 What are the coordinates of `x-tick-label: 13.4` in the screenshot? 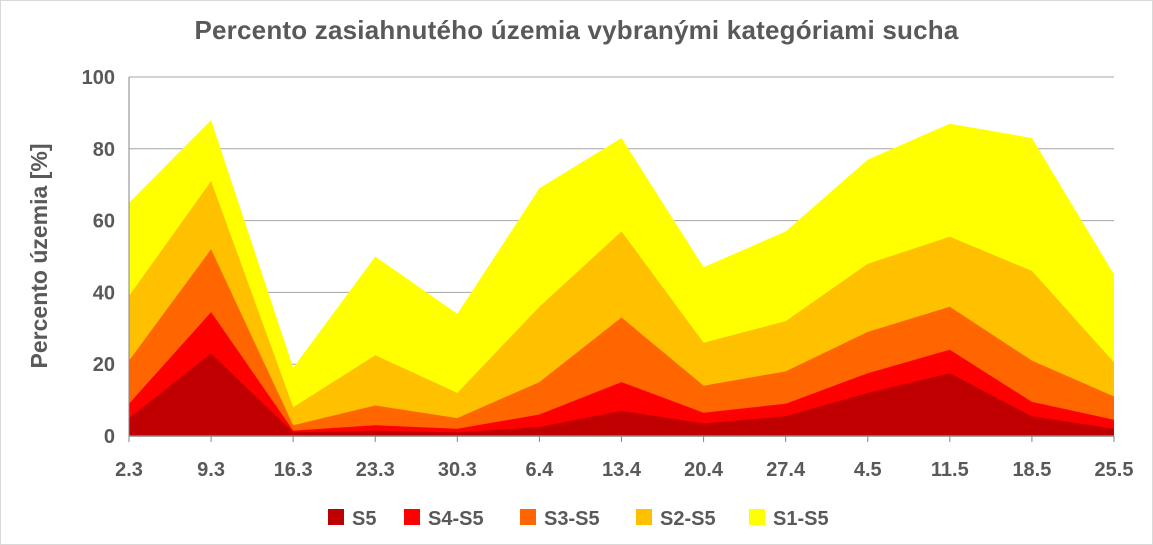 It's located at (622, 470).